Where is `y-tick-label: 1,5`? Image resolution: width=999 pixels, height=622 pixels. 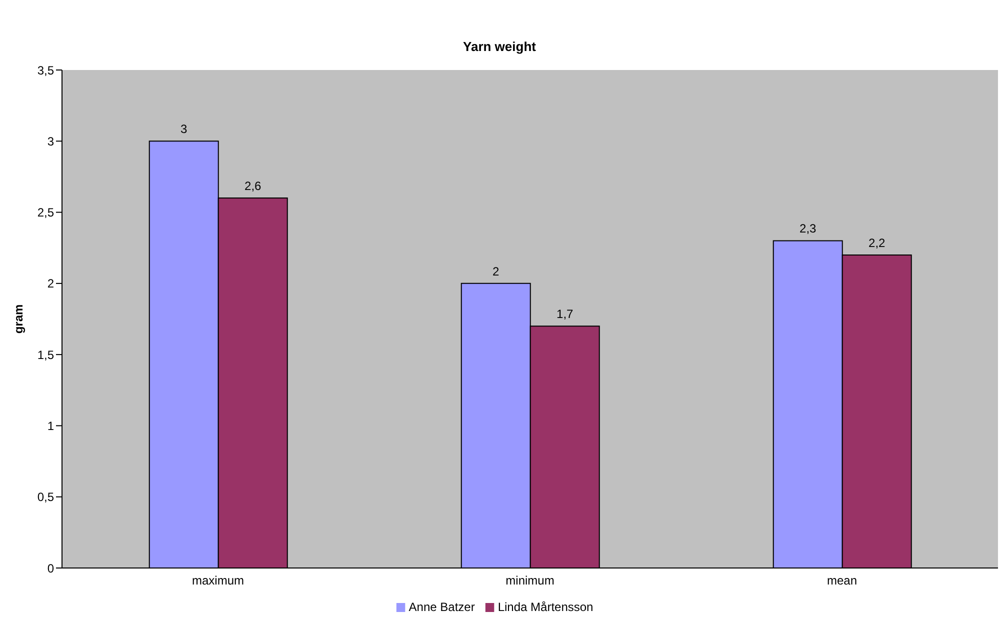
y-tick-label: 1,5 is located at coordinates (45, 355).